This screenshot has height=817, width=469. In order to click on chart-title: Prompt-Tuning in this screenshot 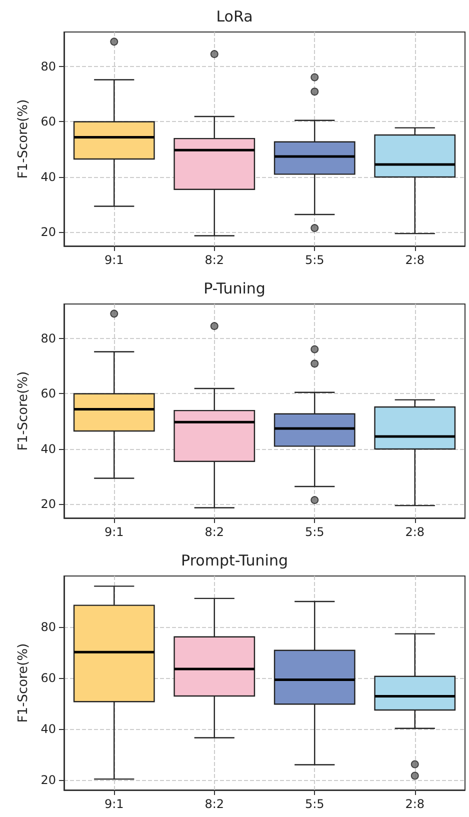, I will do `click(234, 561)`.